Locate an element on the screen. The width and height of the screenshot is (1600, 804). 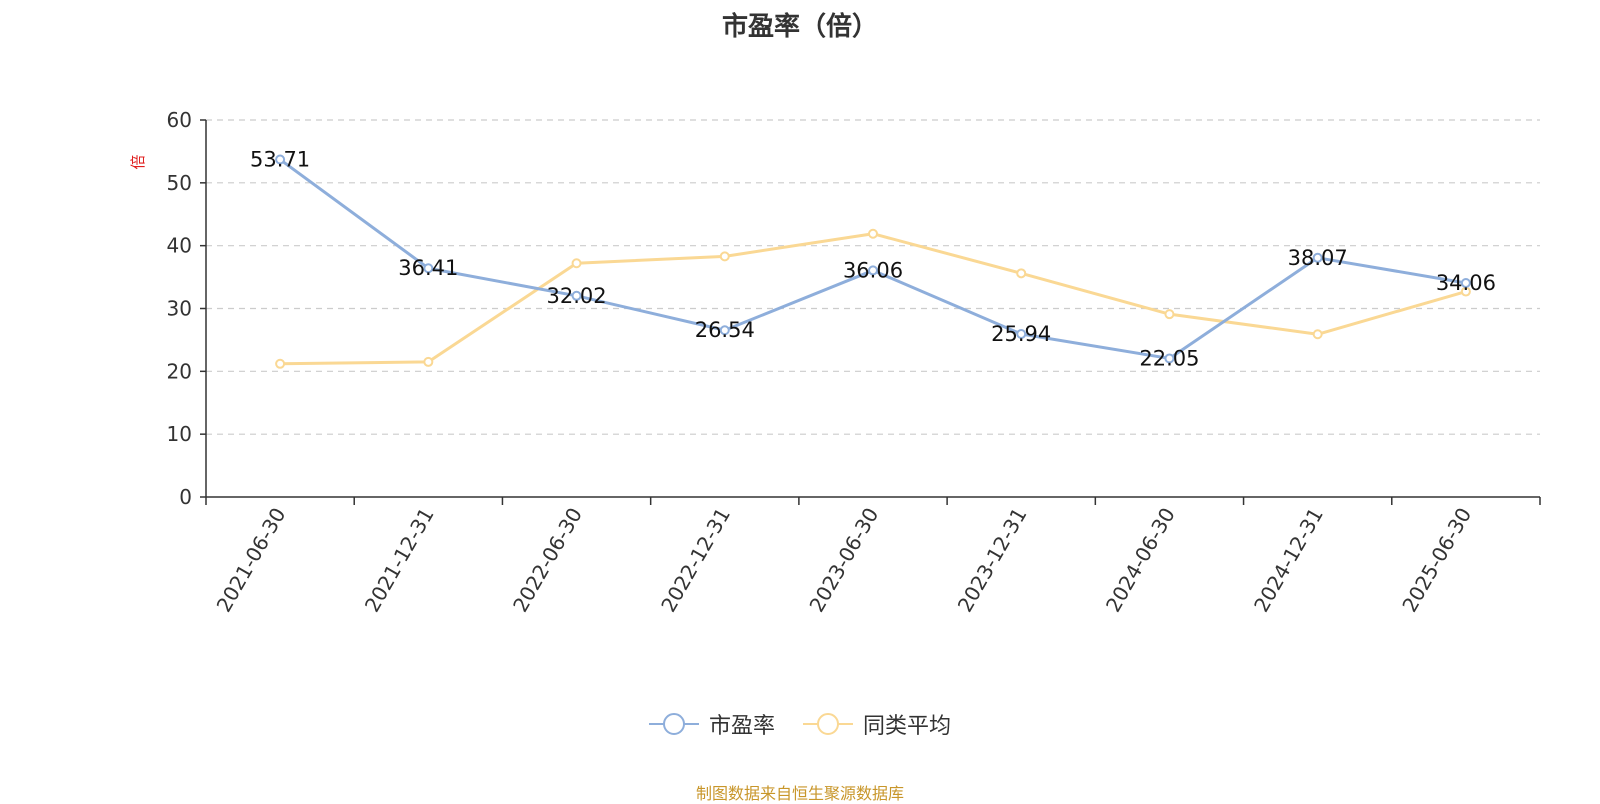
x-tick-label: 2021-06-30 is located at coordinates (251, 560).